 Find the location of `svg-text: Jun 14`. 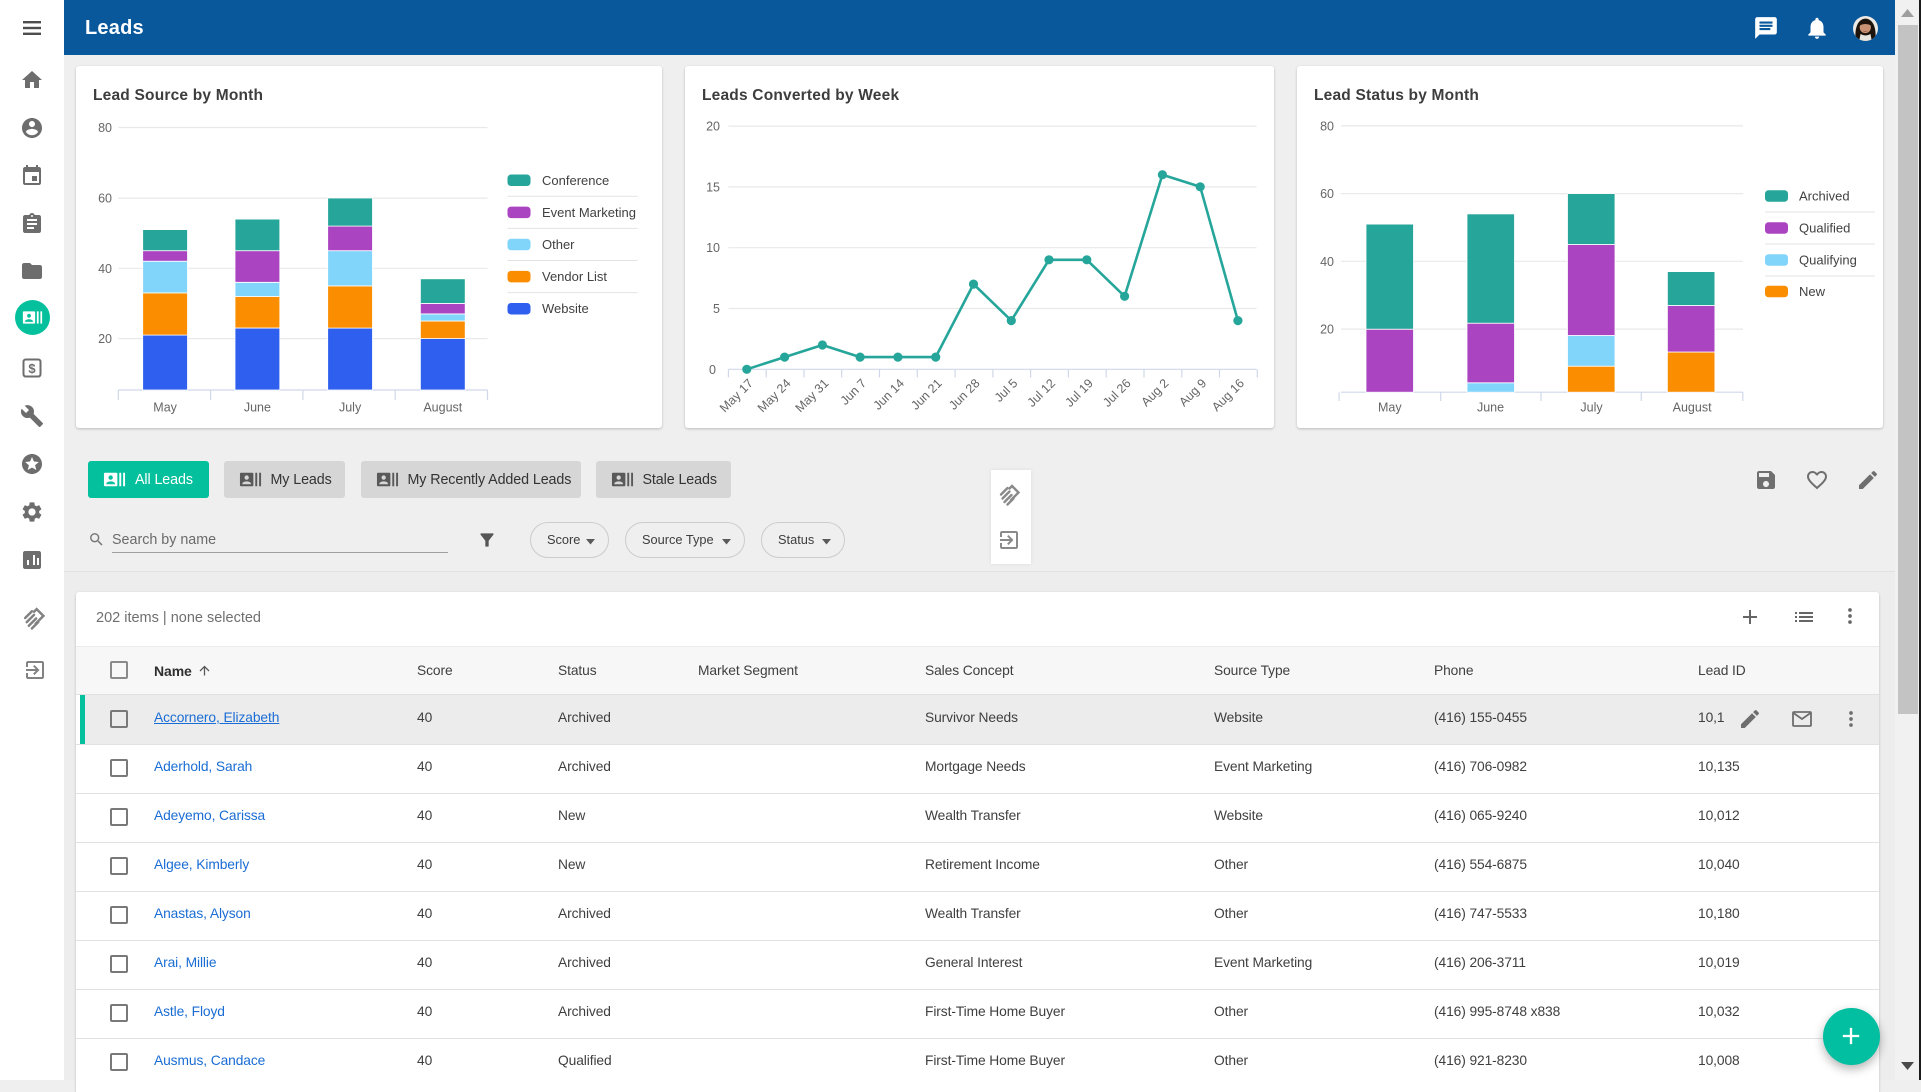

svg-text: Jun 14 is located at coordinates (889, 394).